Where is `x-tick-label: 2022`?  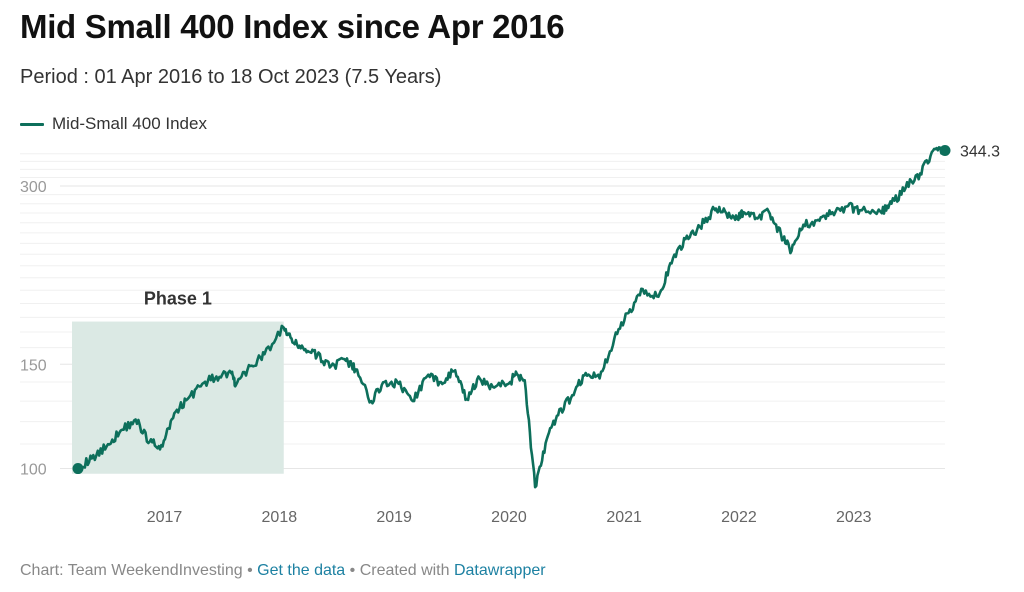 x-tick-label: 2022 is located at coordinates (739, 517).